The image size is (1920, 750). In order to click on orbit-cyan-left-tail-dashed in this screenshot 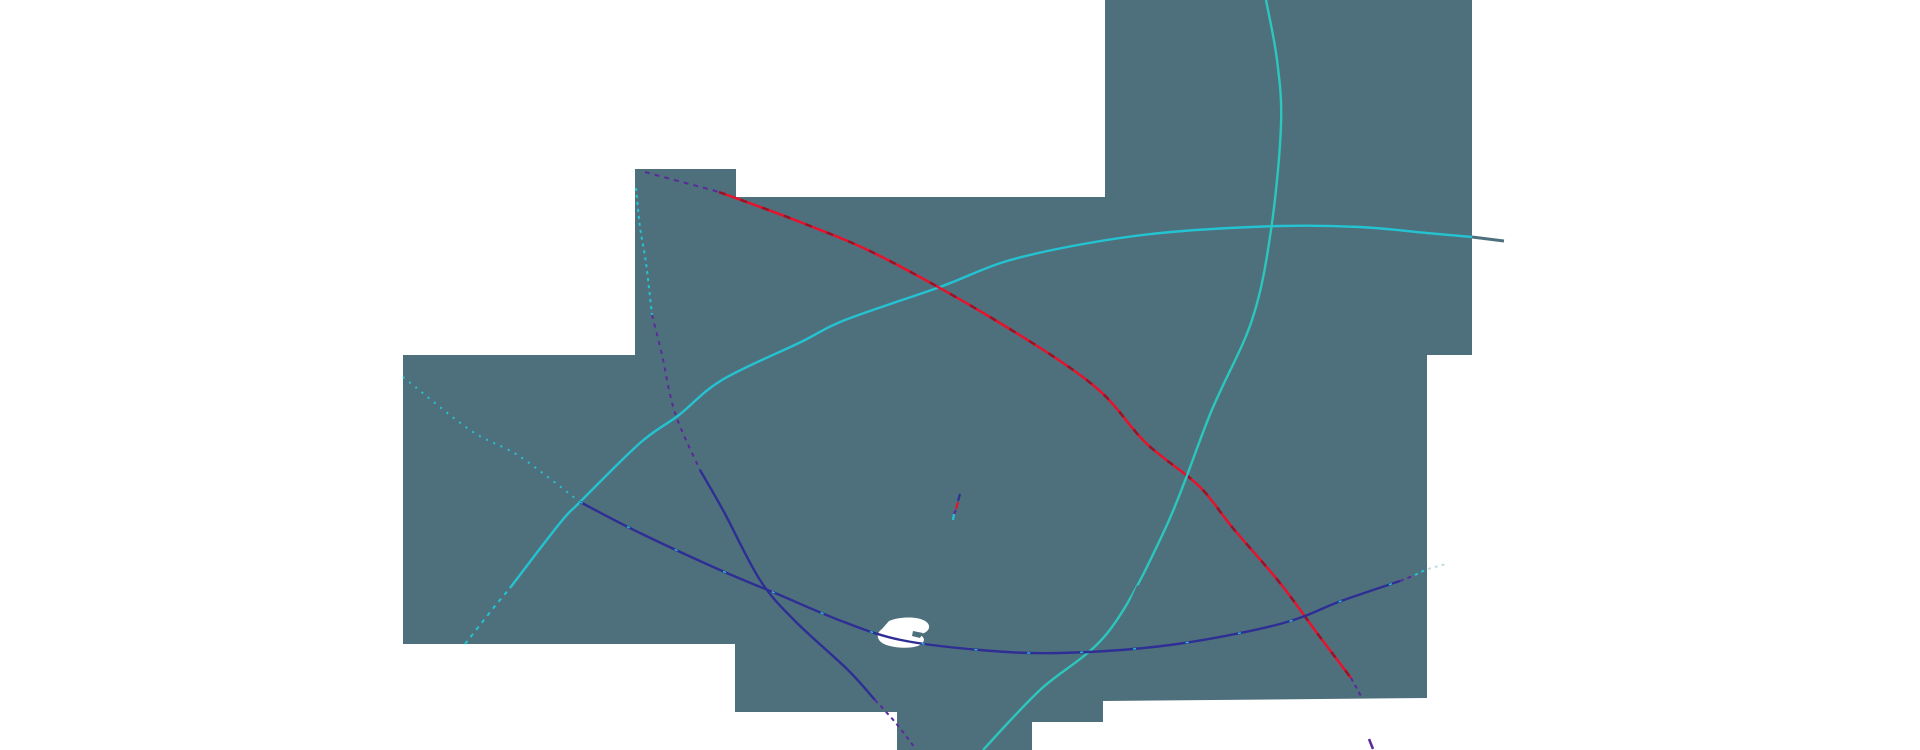, I will do `click(487, 616)`.